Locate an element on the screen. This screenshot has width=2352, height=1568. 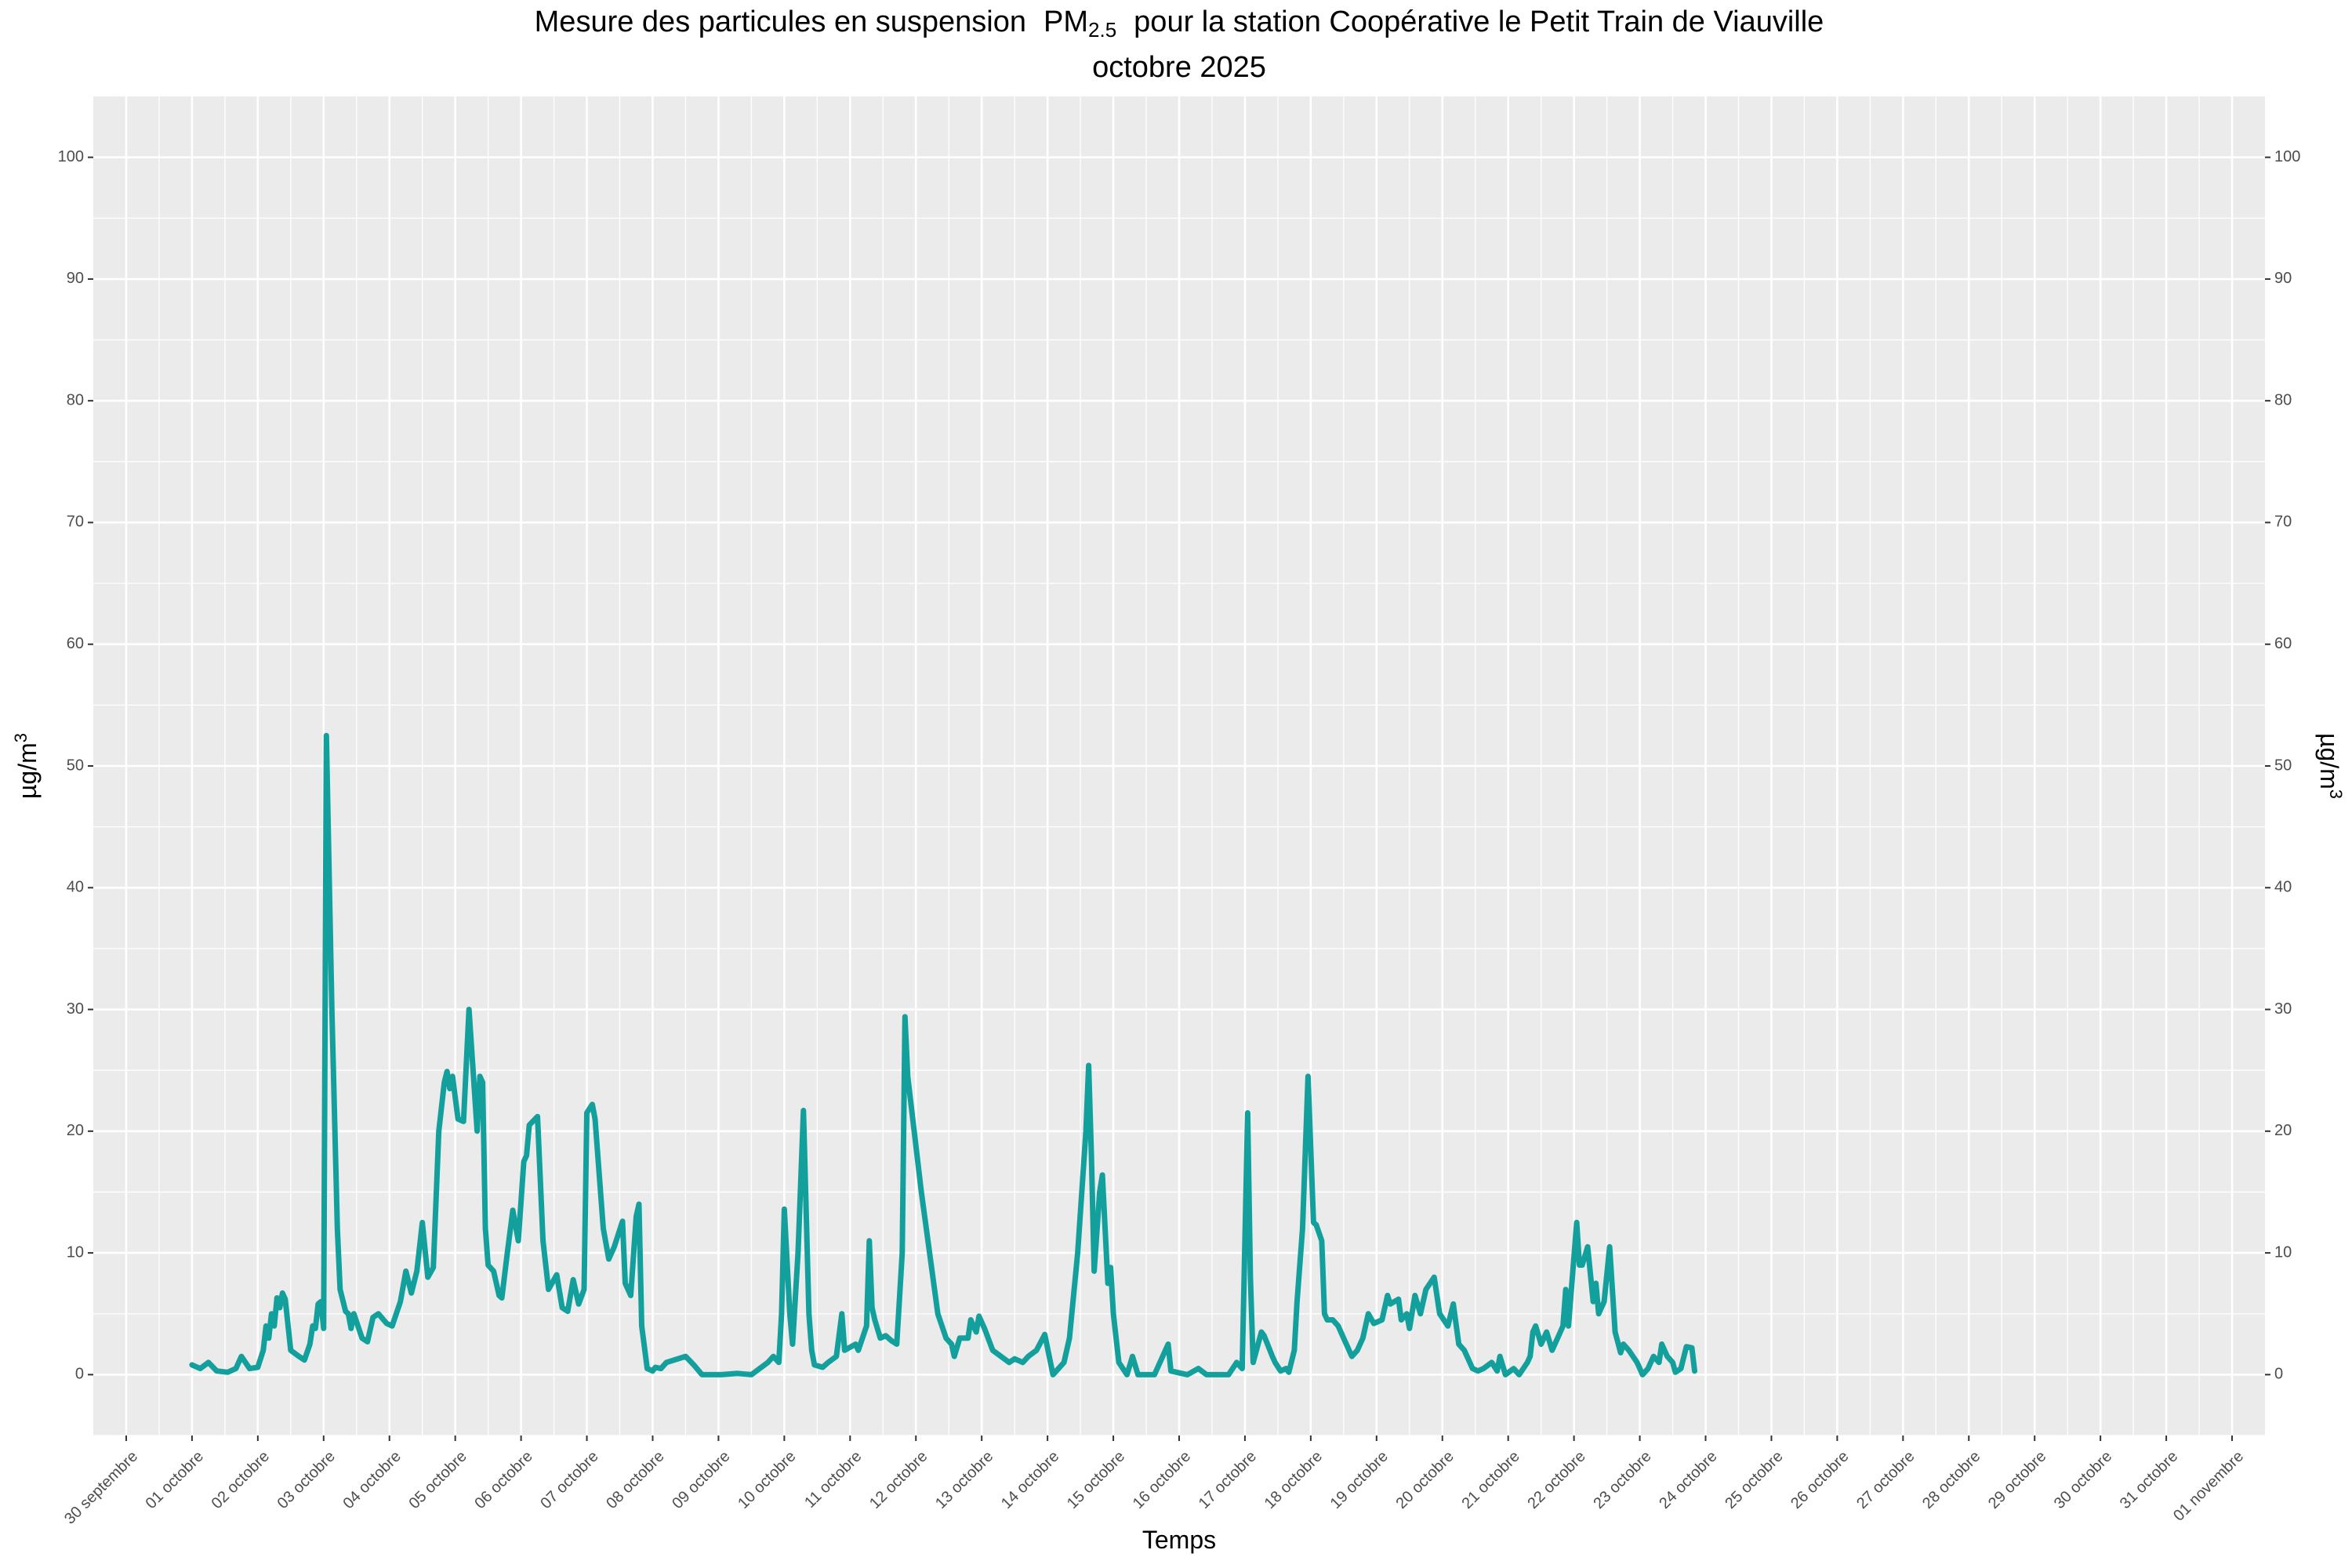
x-tick-label: 07 octobre is located at coordinates (569, 1480).